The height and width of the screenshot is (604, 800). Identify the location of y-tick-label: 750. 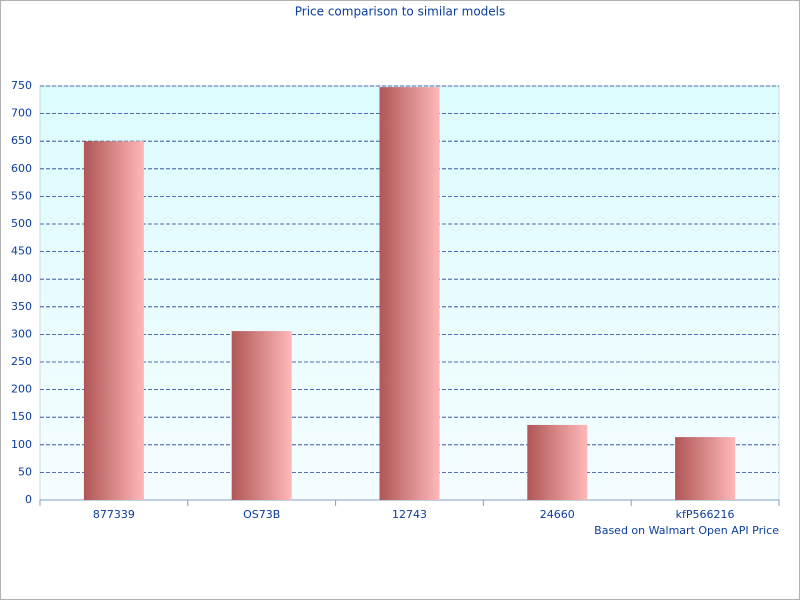
(21, 85).